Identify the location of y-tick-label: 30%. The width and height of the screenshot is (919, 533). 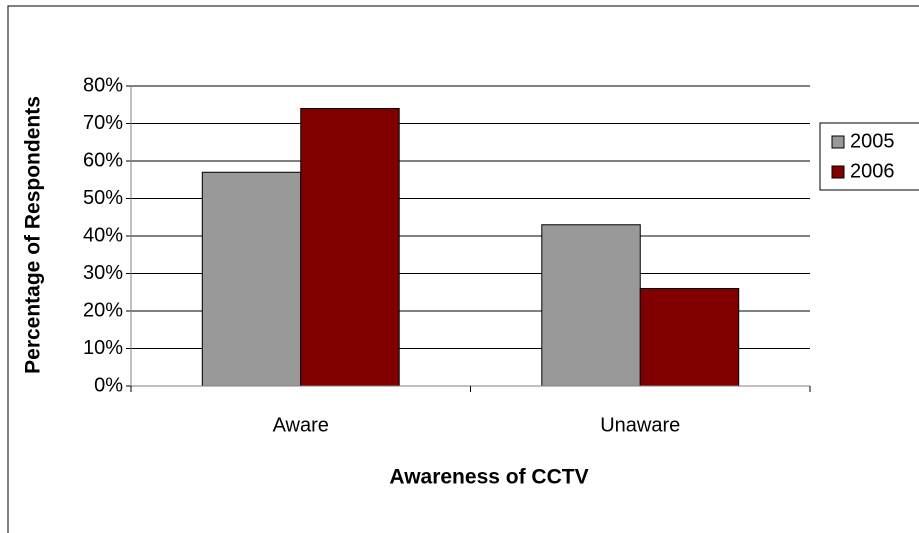
(103, 273).